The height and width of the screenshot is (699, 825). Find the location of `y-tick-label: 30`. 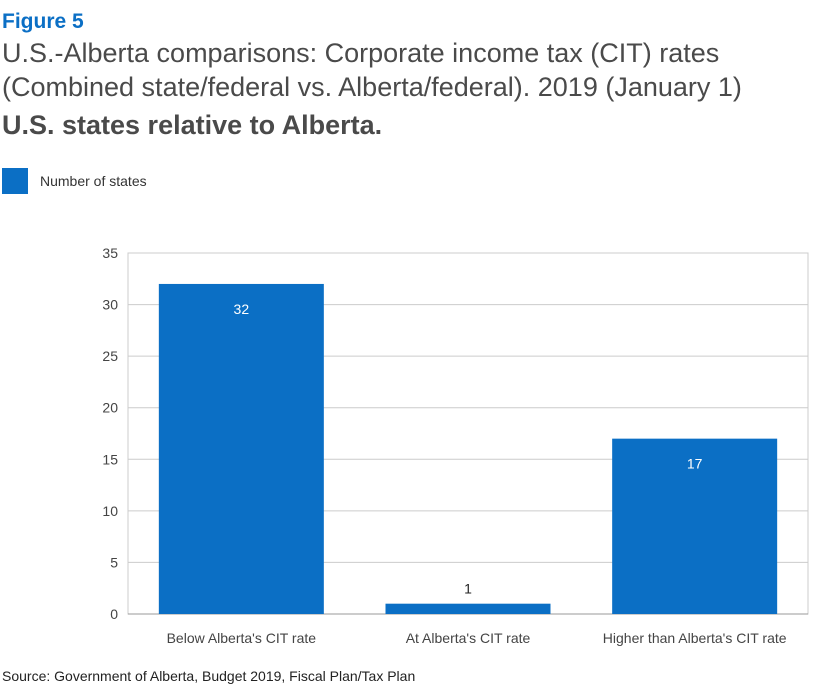

y-tick-label: 30 is located at coordinates (110, 305).